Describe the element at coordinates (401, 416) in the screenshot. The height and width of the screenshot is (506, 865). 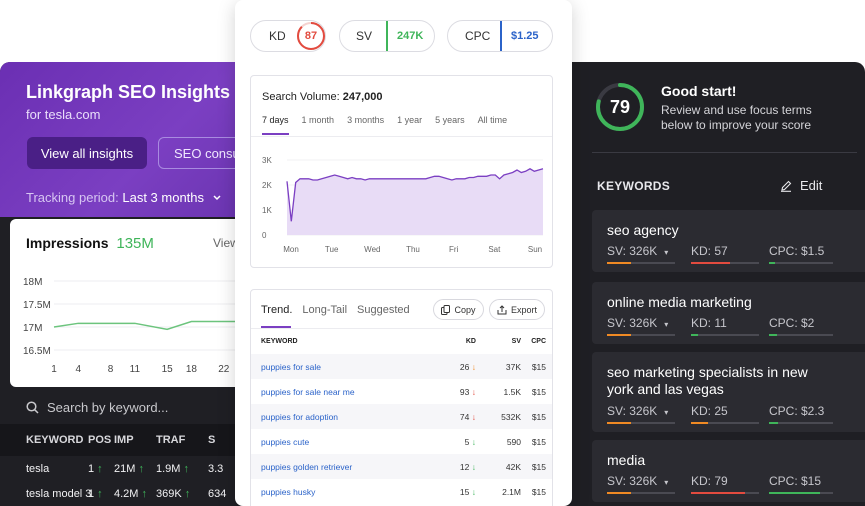
I see `table-row: puppies for adoption 532K $15 74 ↓` at that location.